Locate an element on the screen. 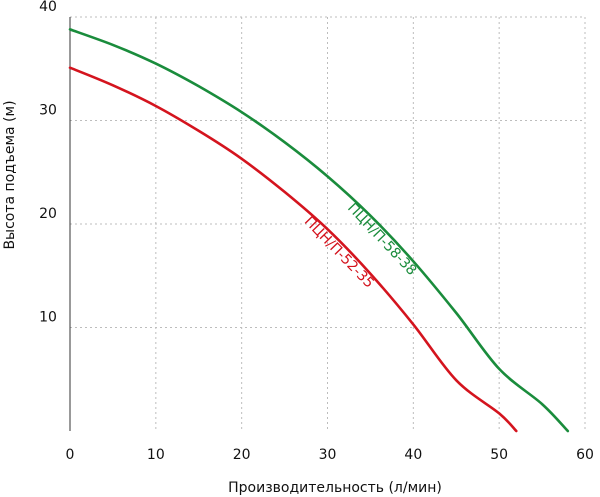  y-tick-label: 20 is located at coordinates (48, 214).